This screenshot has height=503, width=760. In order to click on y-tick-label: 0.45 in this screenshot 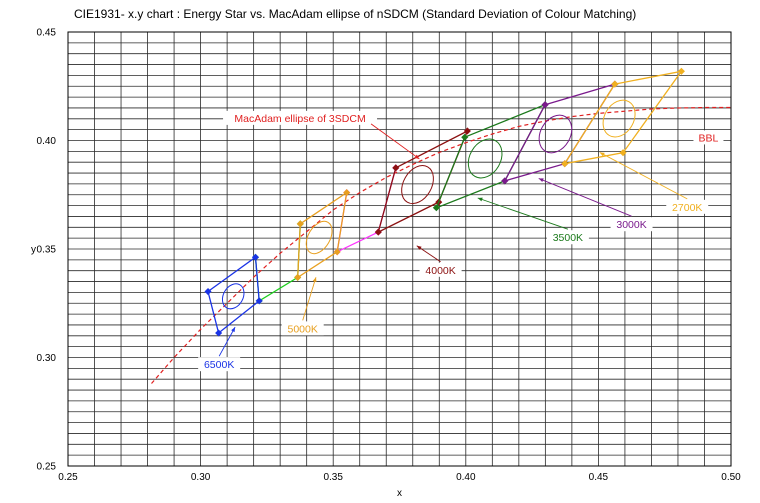, I will do `click(47, 33)`.